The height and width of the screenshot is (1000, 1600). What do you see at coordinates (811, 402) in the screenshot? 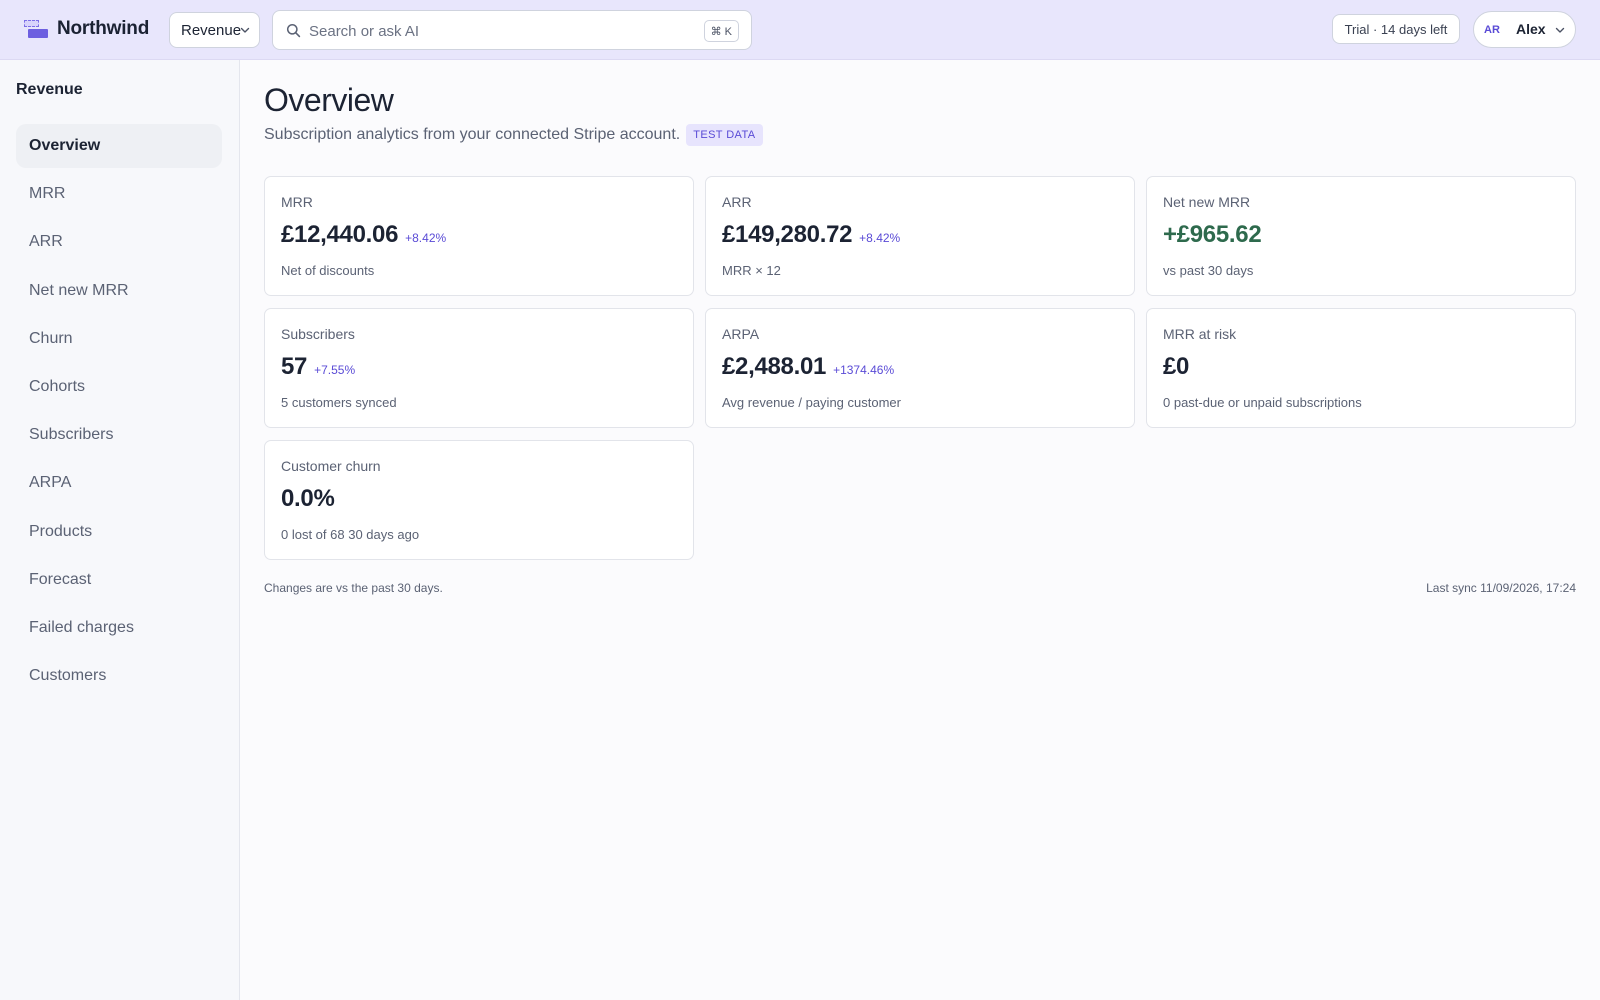
I see `metric-note: Avg revenue / paying customer` at bounding box center [811, 402].